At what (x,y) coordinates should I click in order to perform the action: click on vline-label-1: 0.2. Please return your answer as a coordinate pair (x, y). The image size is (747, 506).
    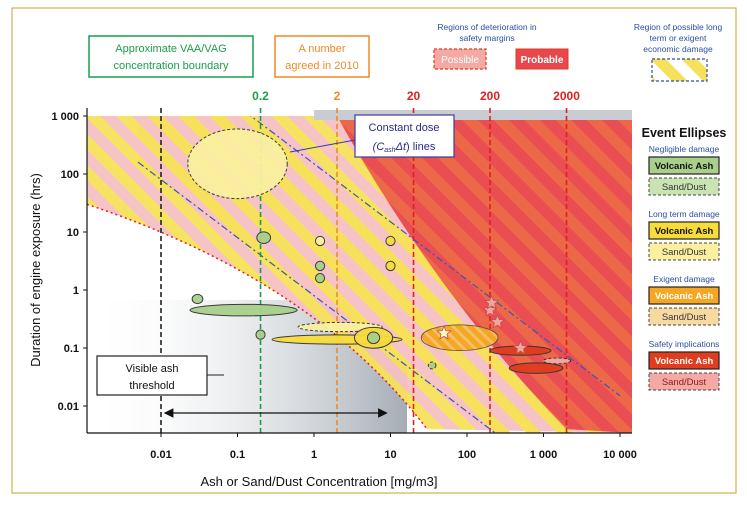
    Looking at the image, I should click on (260, 96).